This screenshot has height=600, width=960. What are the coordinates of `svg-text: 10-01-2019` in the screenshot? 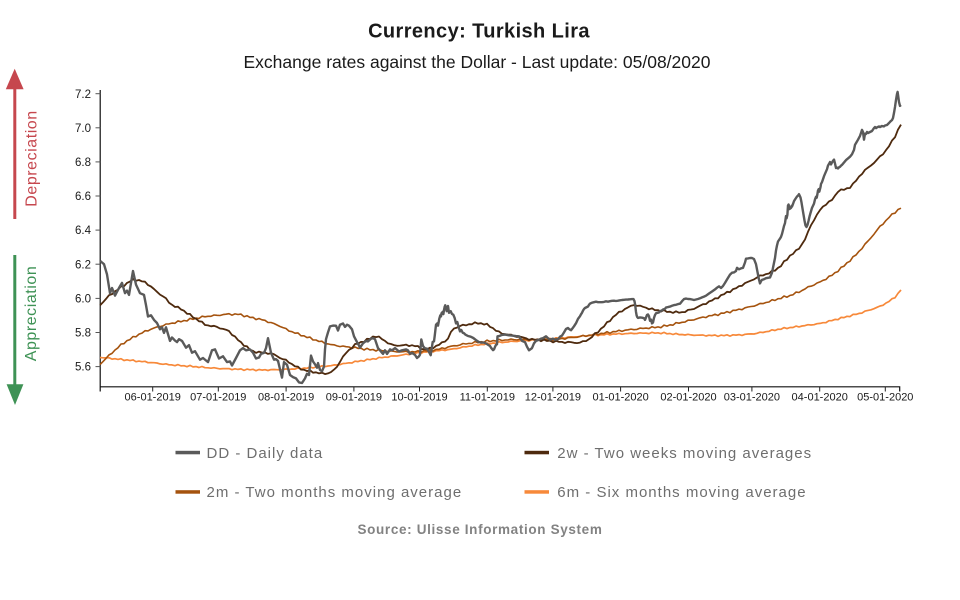 It's located at (419, 398).